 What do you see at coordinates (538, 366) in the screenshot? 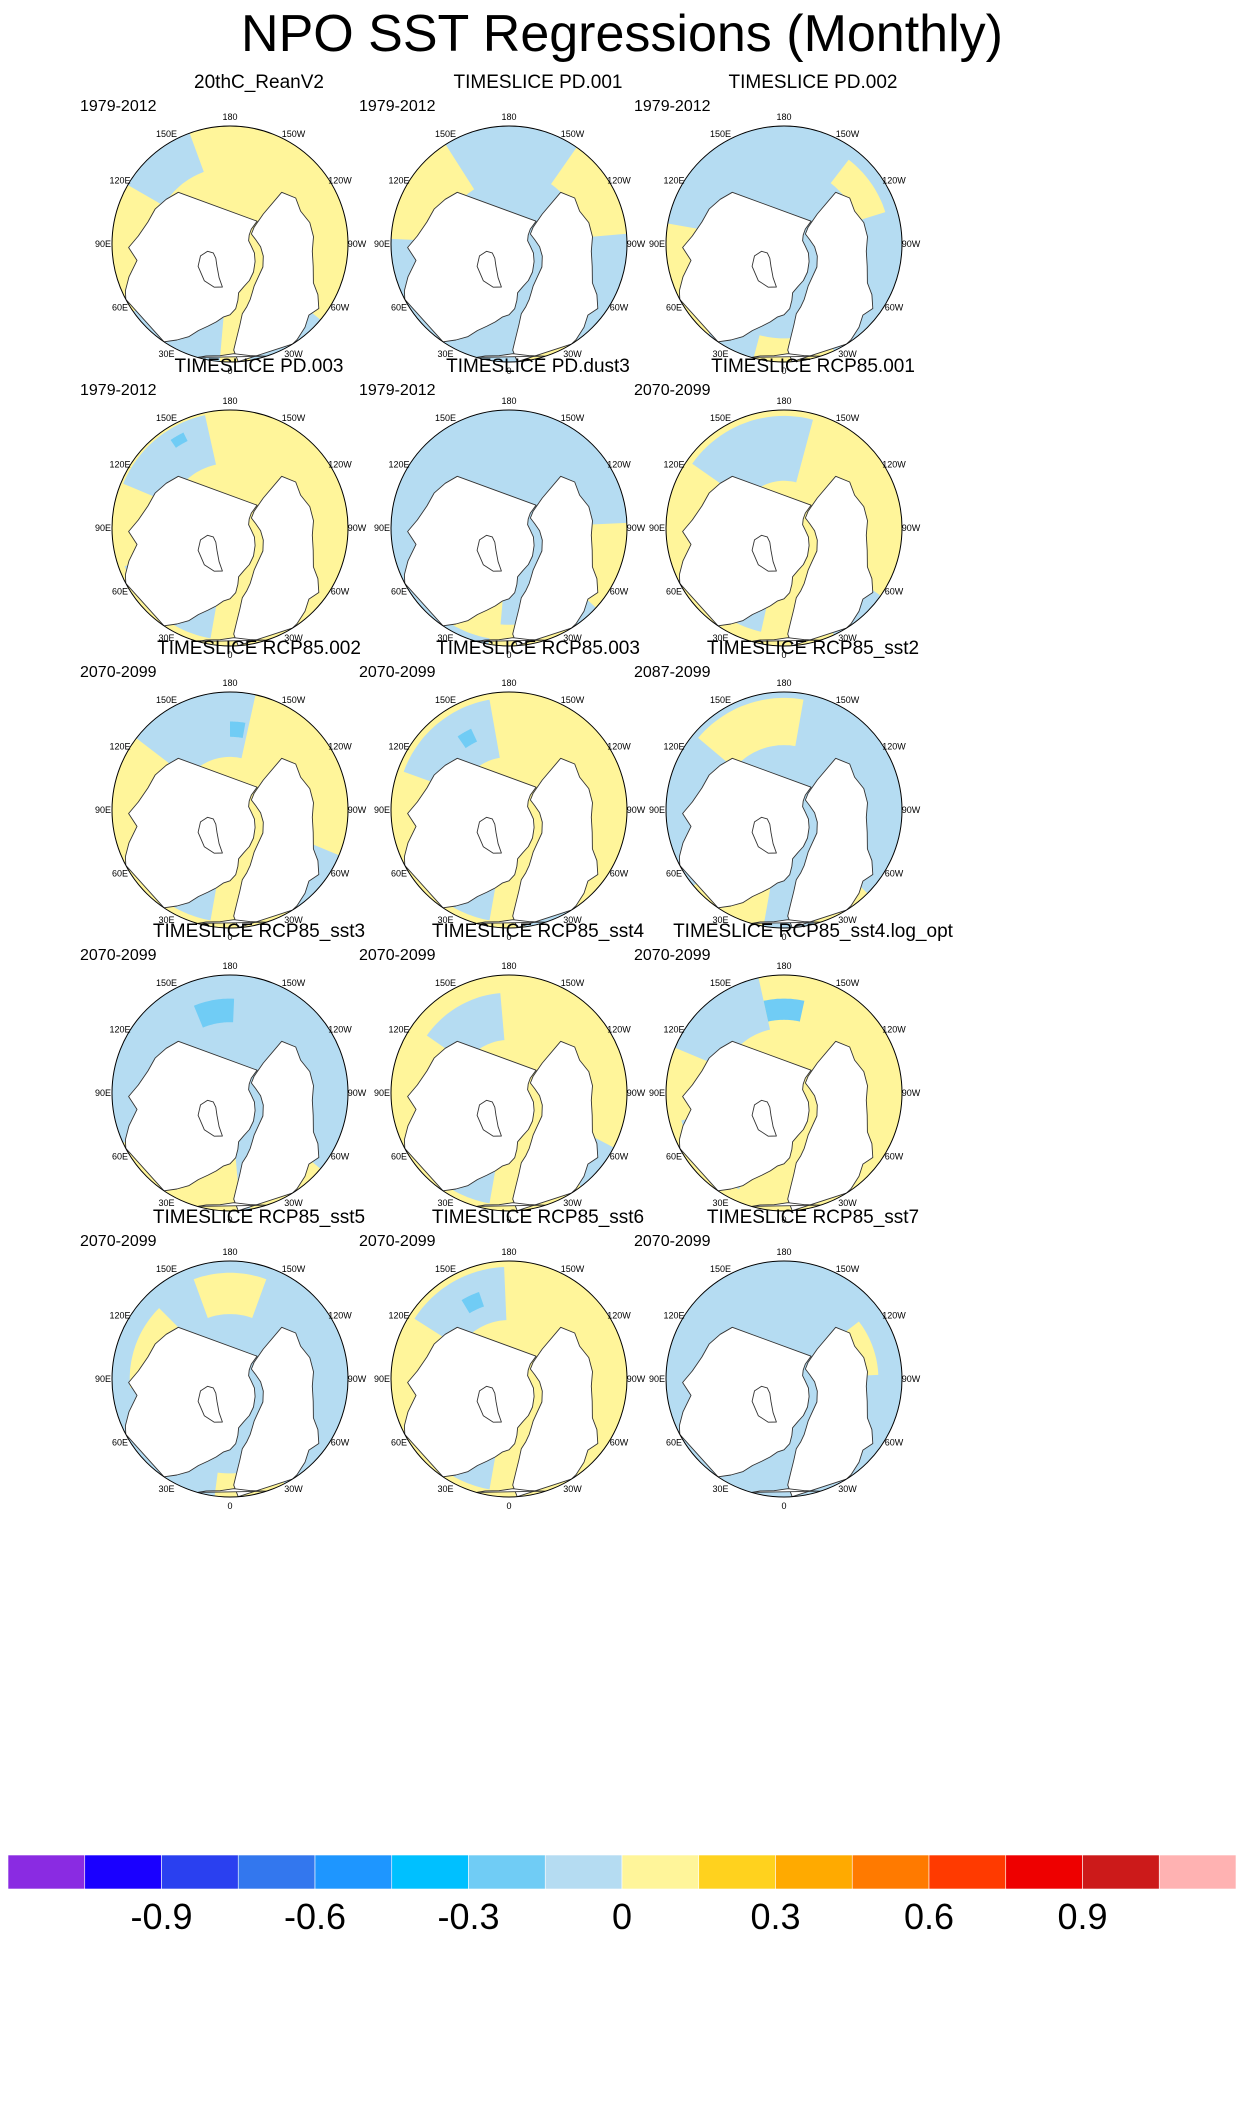
I see `panel-title: TIMESLICE PD.dust3` at bounding box center [538, 366].